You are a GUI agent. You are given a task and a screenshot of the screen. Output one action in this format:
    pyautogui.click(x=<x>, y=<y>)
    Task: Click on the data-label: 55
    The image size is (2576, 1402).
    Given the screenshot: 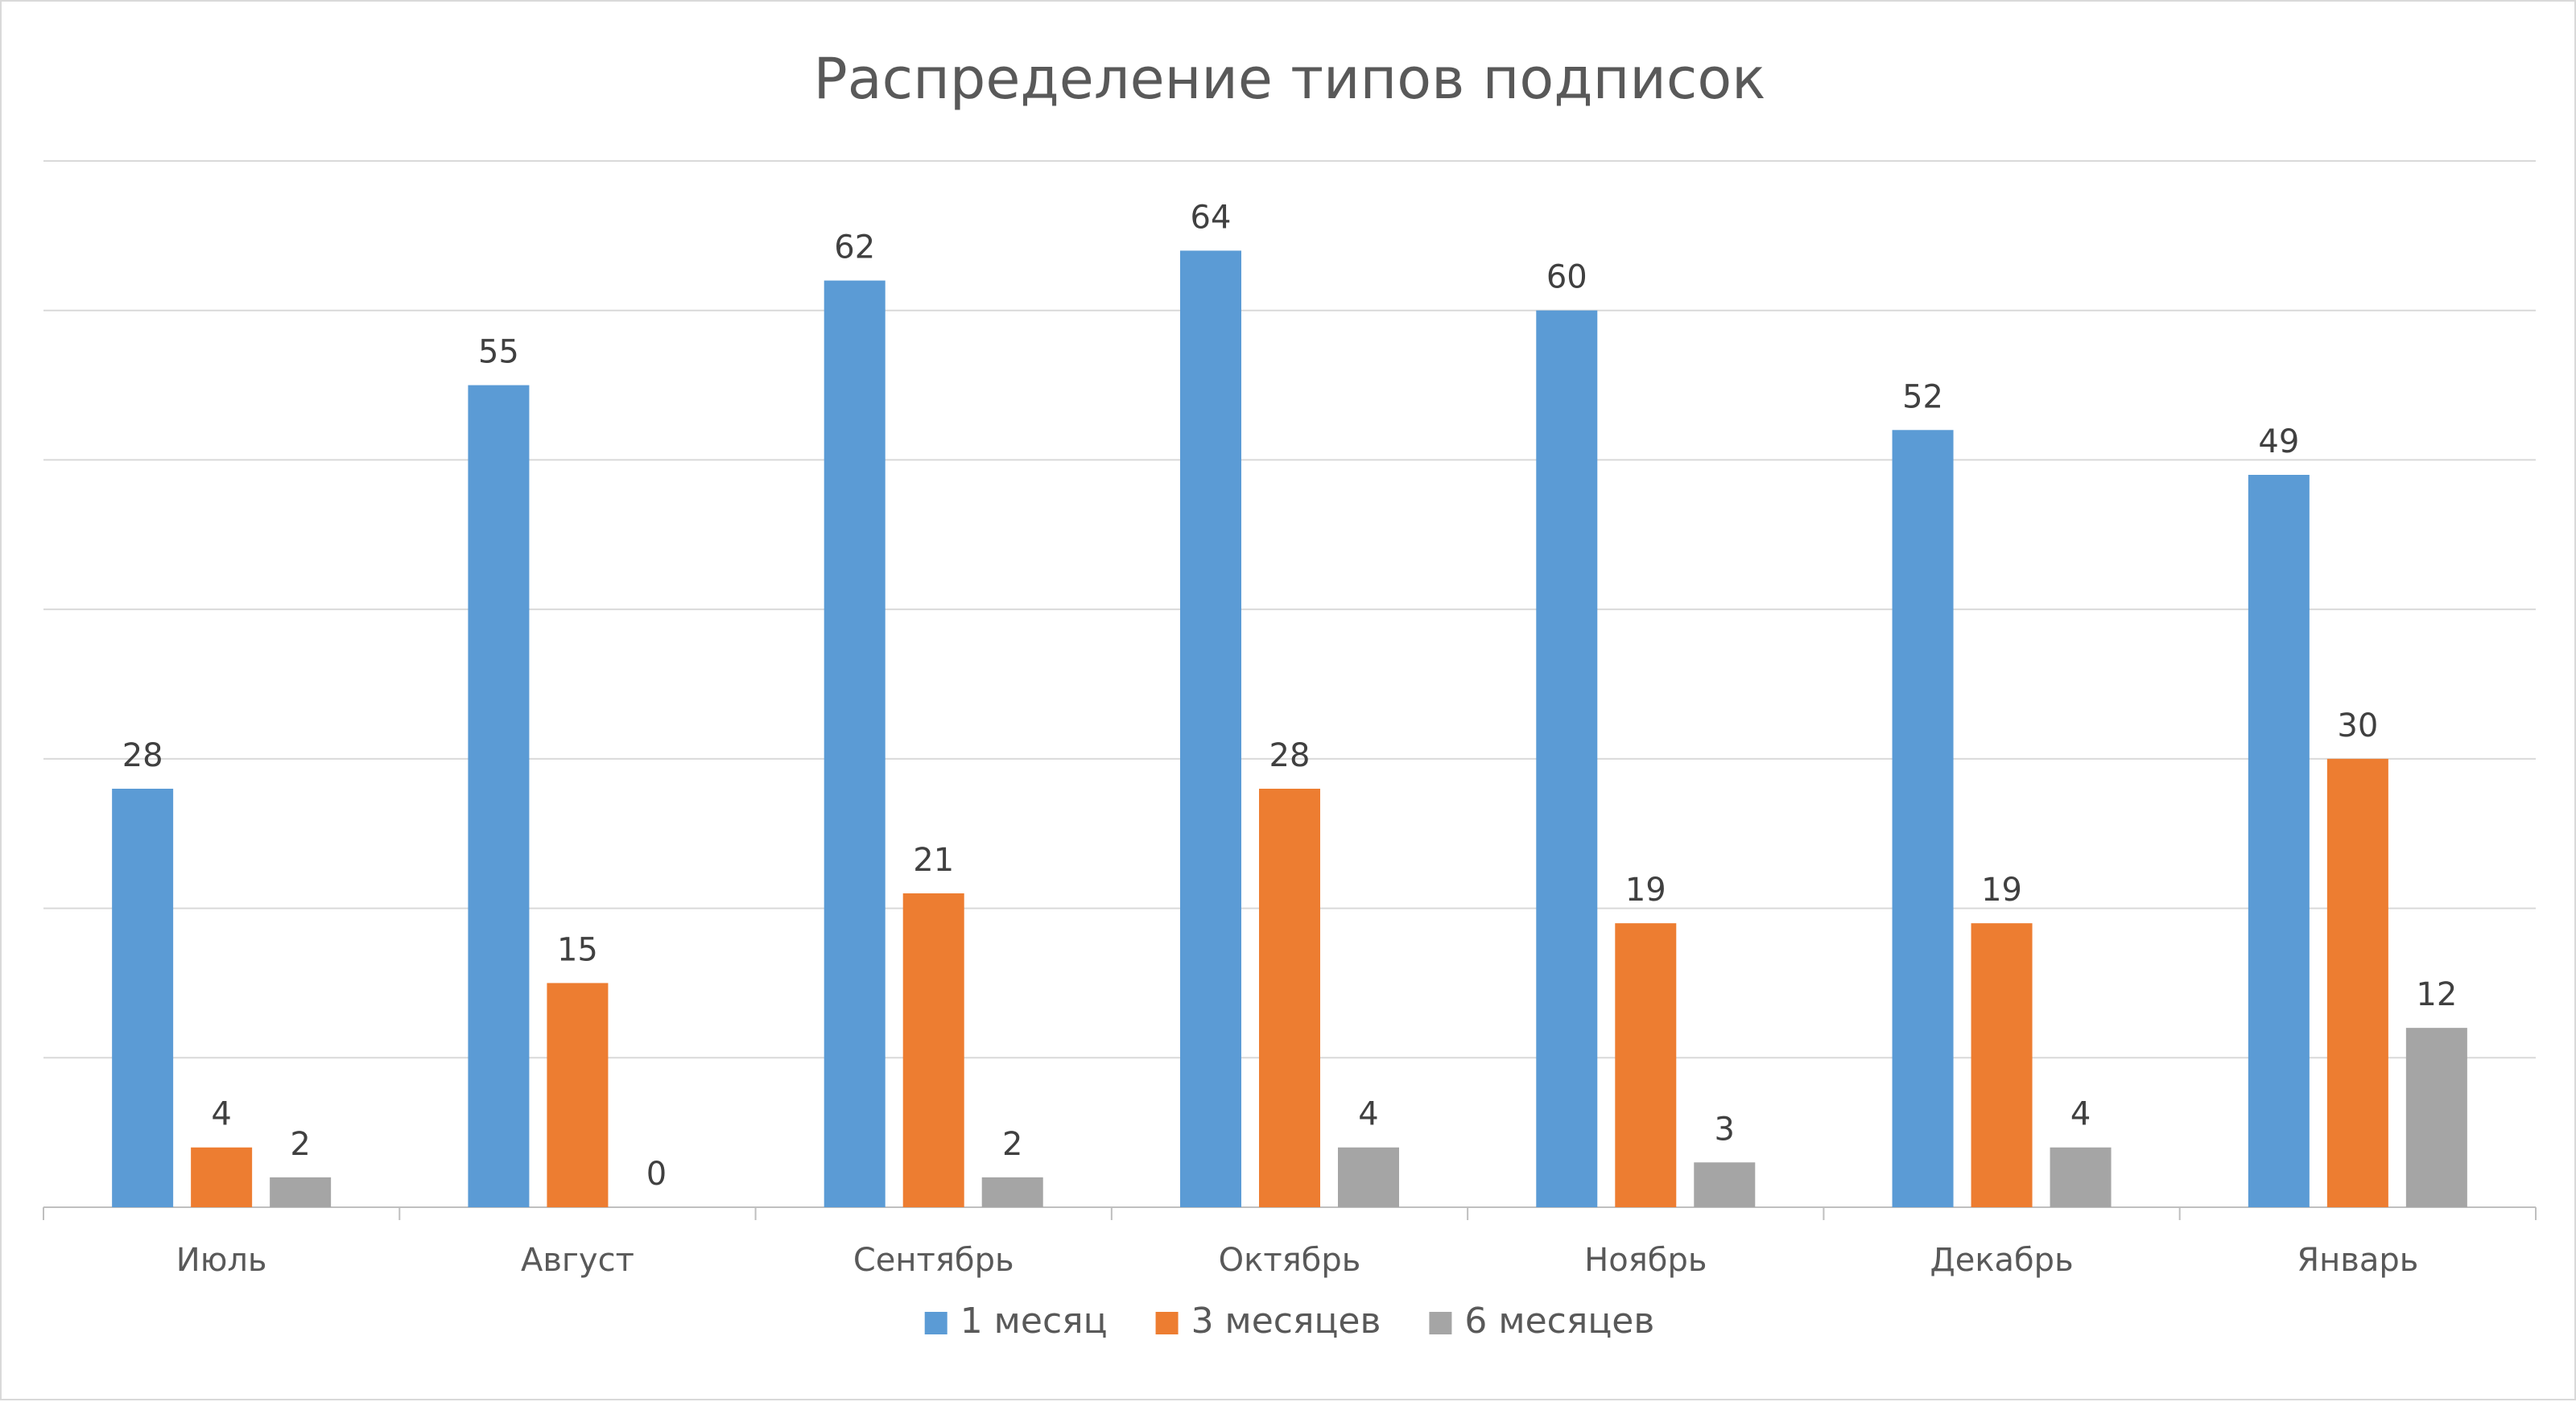 What is the action you would take?
    pyautogui.click(x=498, y=352)
    